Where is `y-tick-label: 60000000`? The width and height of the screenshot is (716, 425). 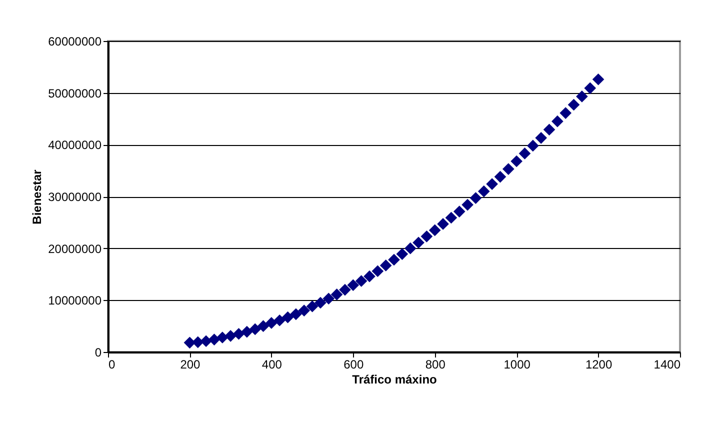 y-tick-label: 60000000 is located at coordinates (75, 41).